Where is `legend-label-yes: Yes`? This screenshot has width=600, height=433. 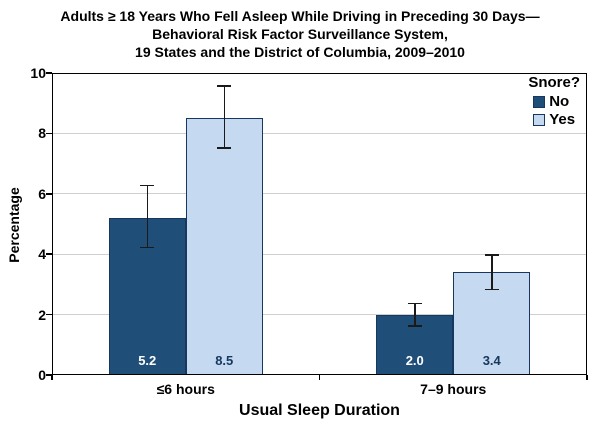
legend-label-yes: Yes is located at coordinates (562, 119).